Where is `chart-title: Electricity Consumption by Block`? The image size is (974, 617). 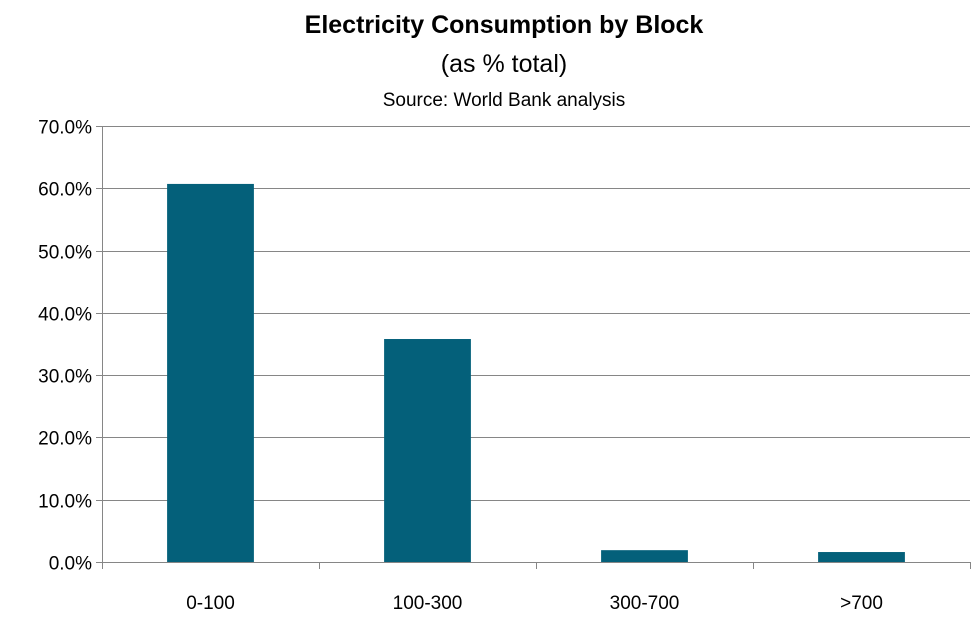
chart-title: Electricity Consumption by Block is located at coordinates (504, 25).